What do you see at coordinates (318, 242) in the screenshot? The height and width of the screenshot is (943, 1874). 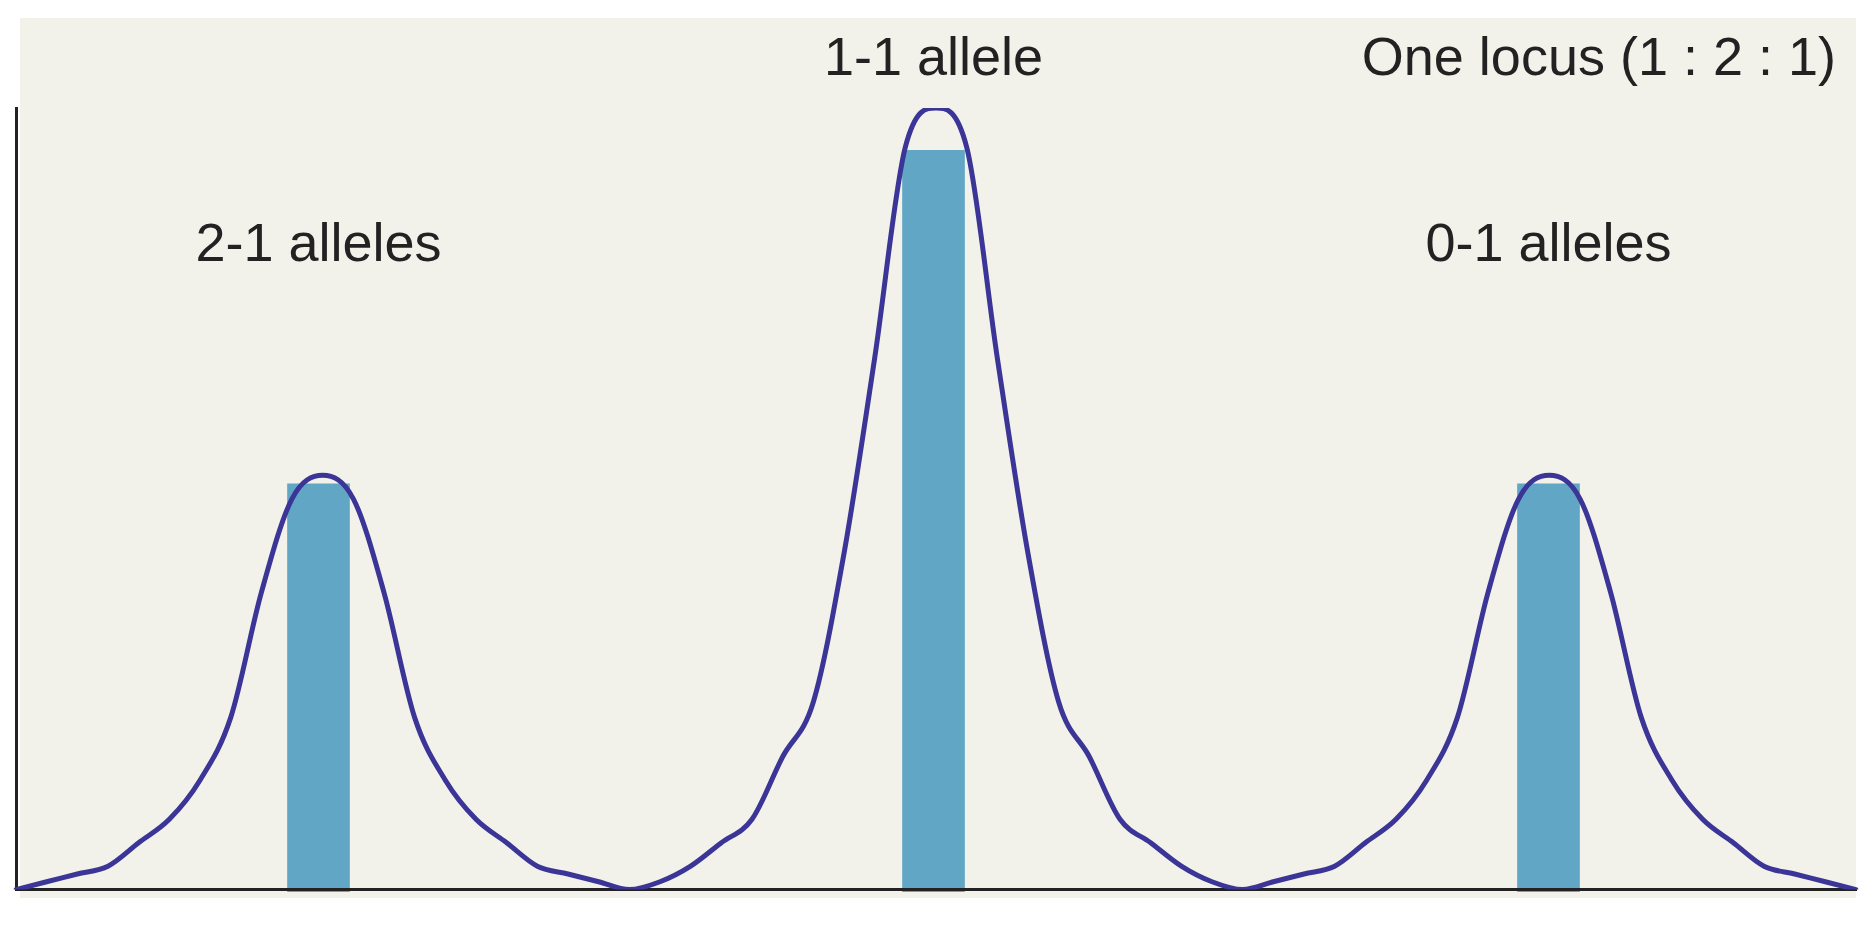 I see `annotation: 2-1 alleles` at bounding box center [318, 242].